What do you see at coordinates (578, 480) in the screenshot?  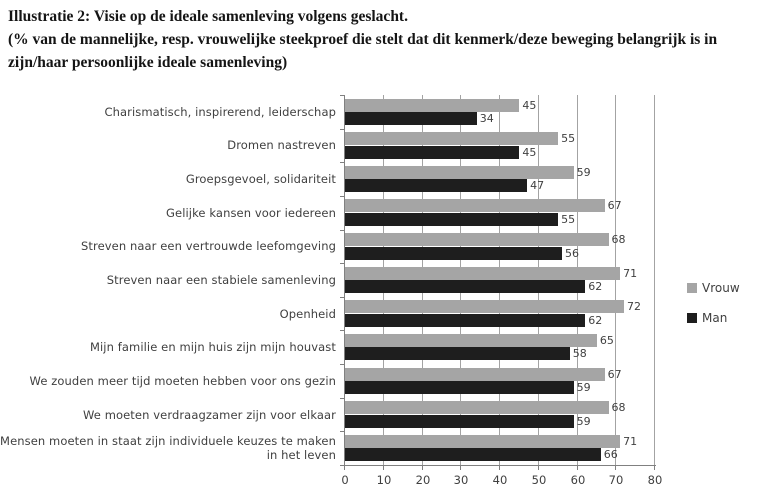 I see `x-tick-label: 60` at bounding box center [578, 480].